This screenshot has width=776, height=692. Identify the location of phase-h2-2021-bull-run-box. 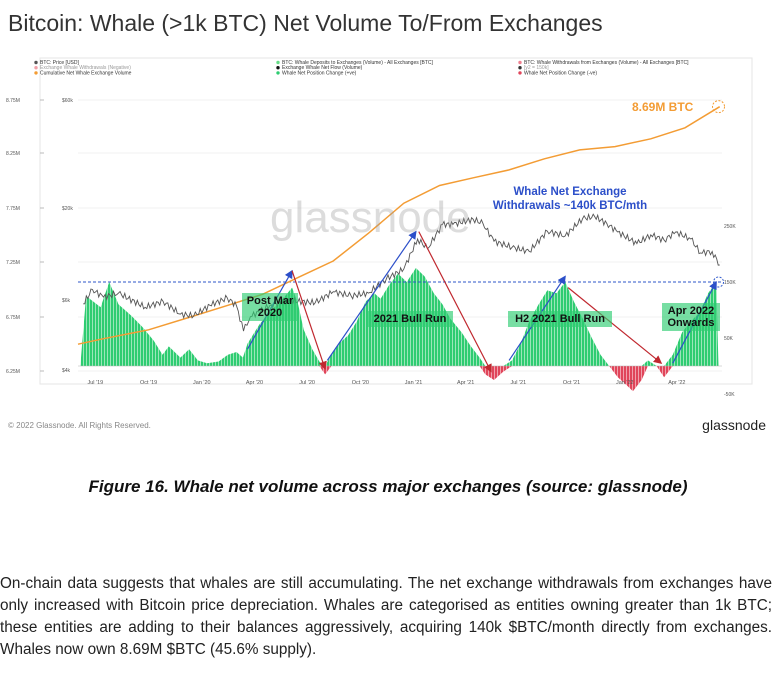
(560, 319).